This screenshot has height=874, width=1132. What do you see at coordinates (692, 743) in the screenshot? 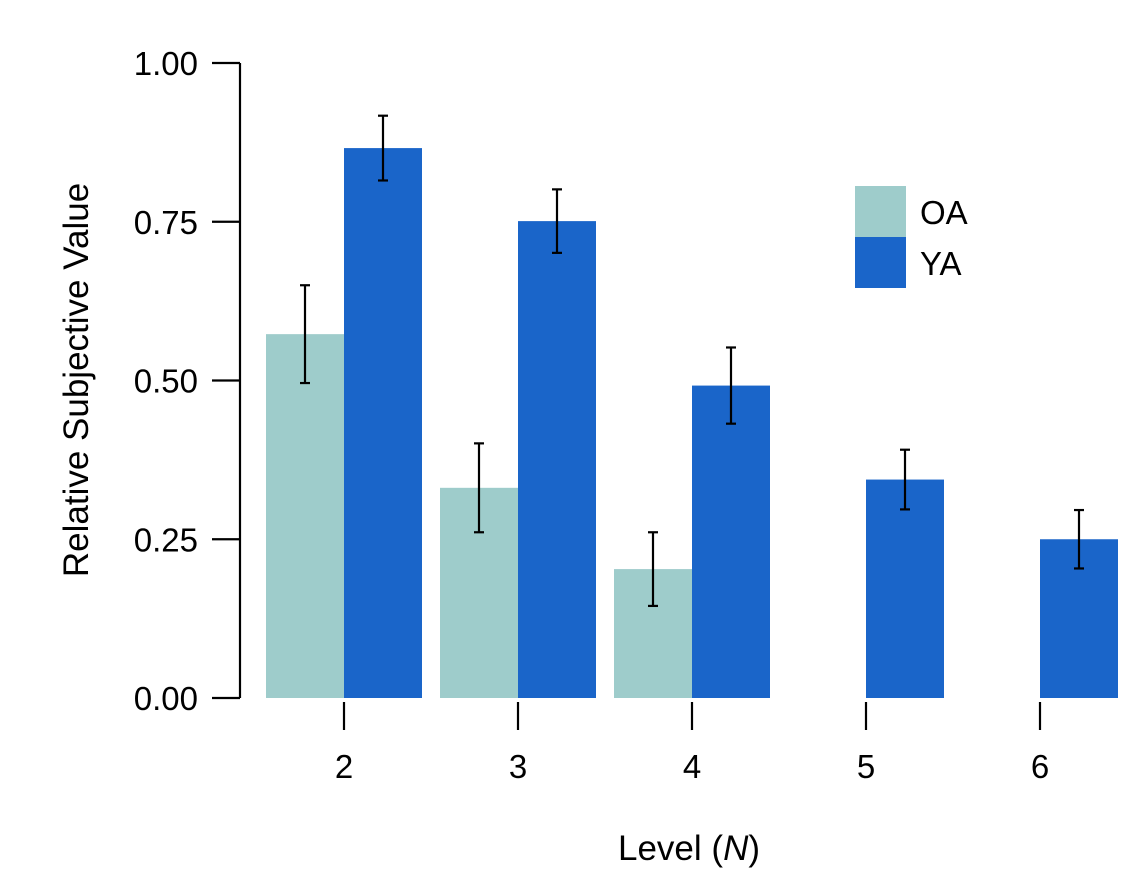
I see `x-axis: 2 3 4 5 6` at bounding box center [692, 743].